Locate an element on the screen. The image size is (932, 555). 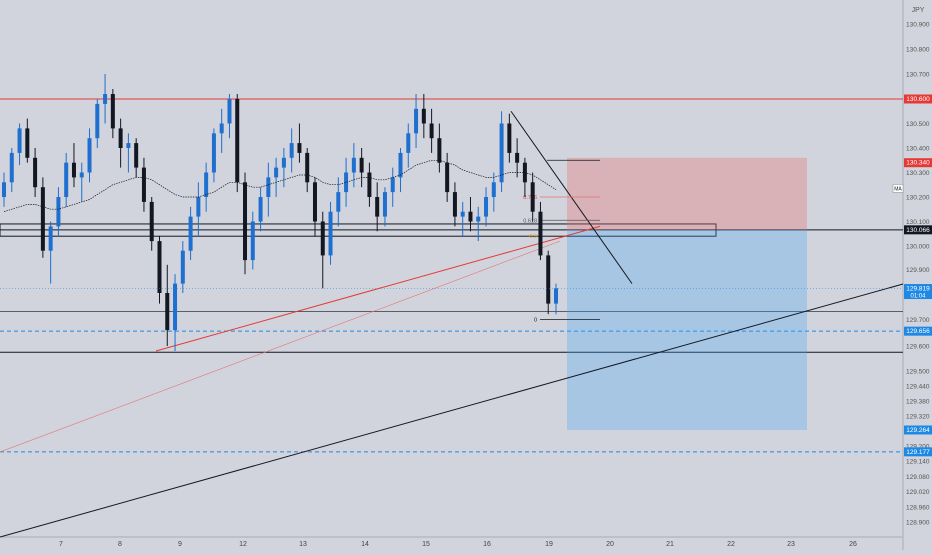
fib-label: 0 is located at coordinates (535, 321).